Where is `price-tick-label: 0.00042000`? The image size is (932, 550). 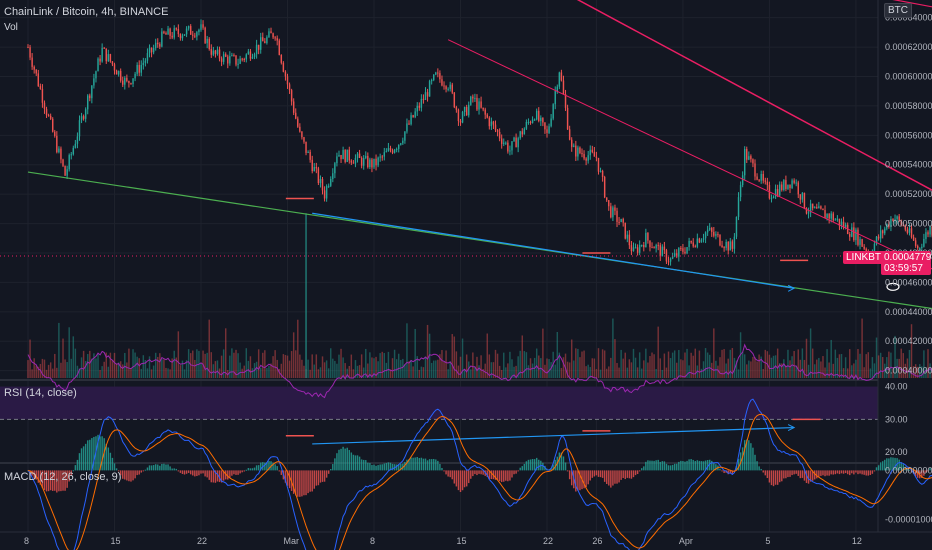
price-tick-label: 0.00042000 is located at coordinates (908, 341).